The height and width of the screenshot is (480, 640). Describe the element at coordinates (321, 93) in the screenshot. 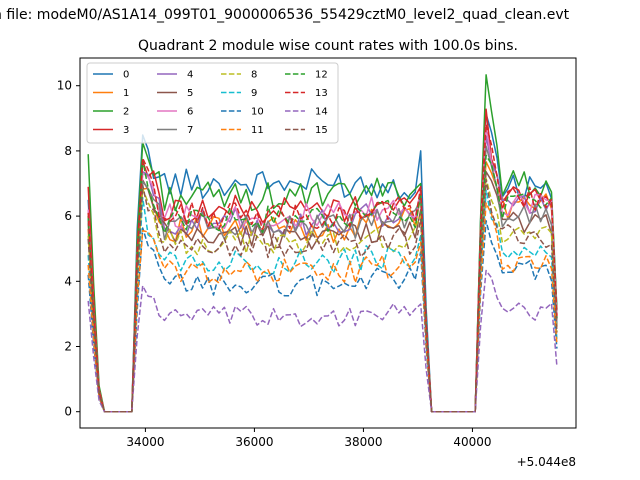

I see `legend-label-13: 13` at that location.